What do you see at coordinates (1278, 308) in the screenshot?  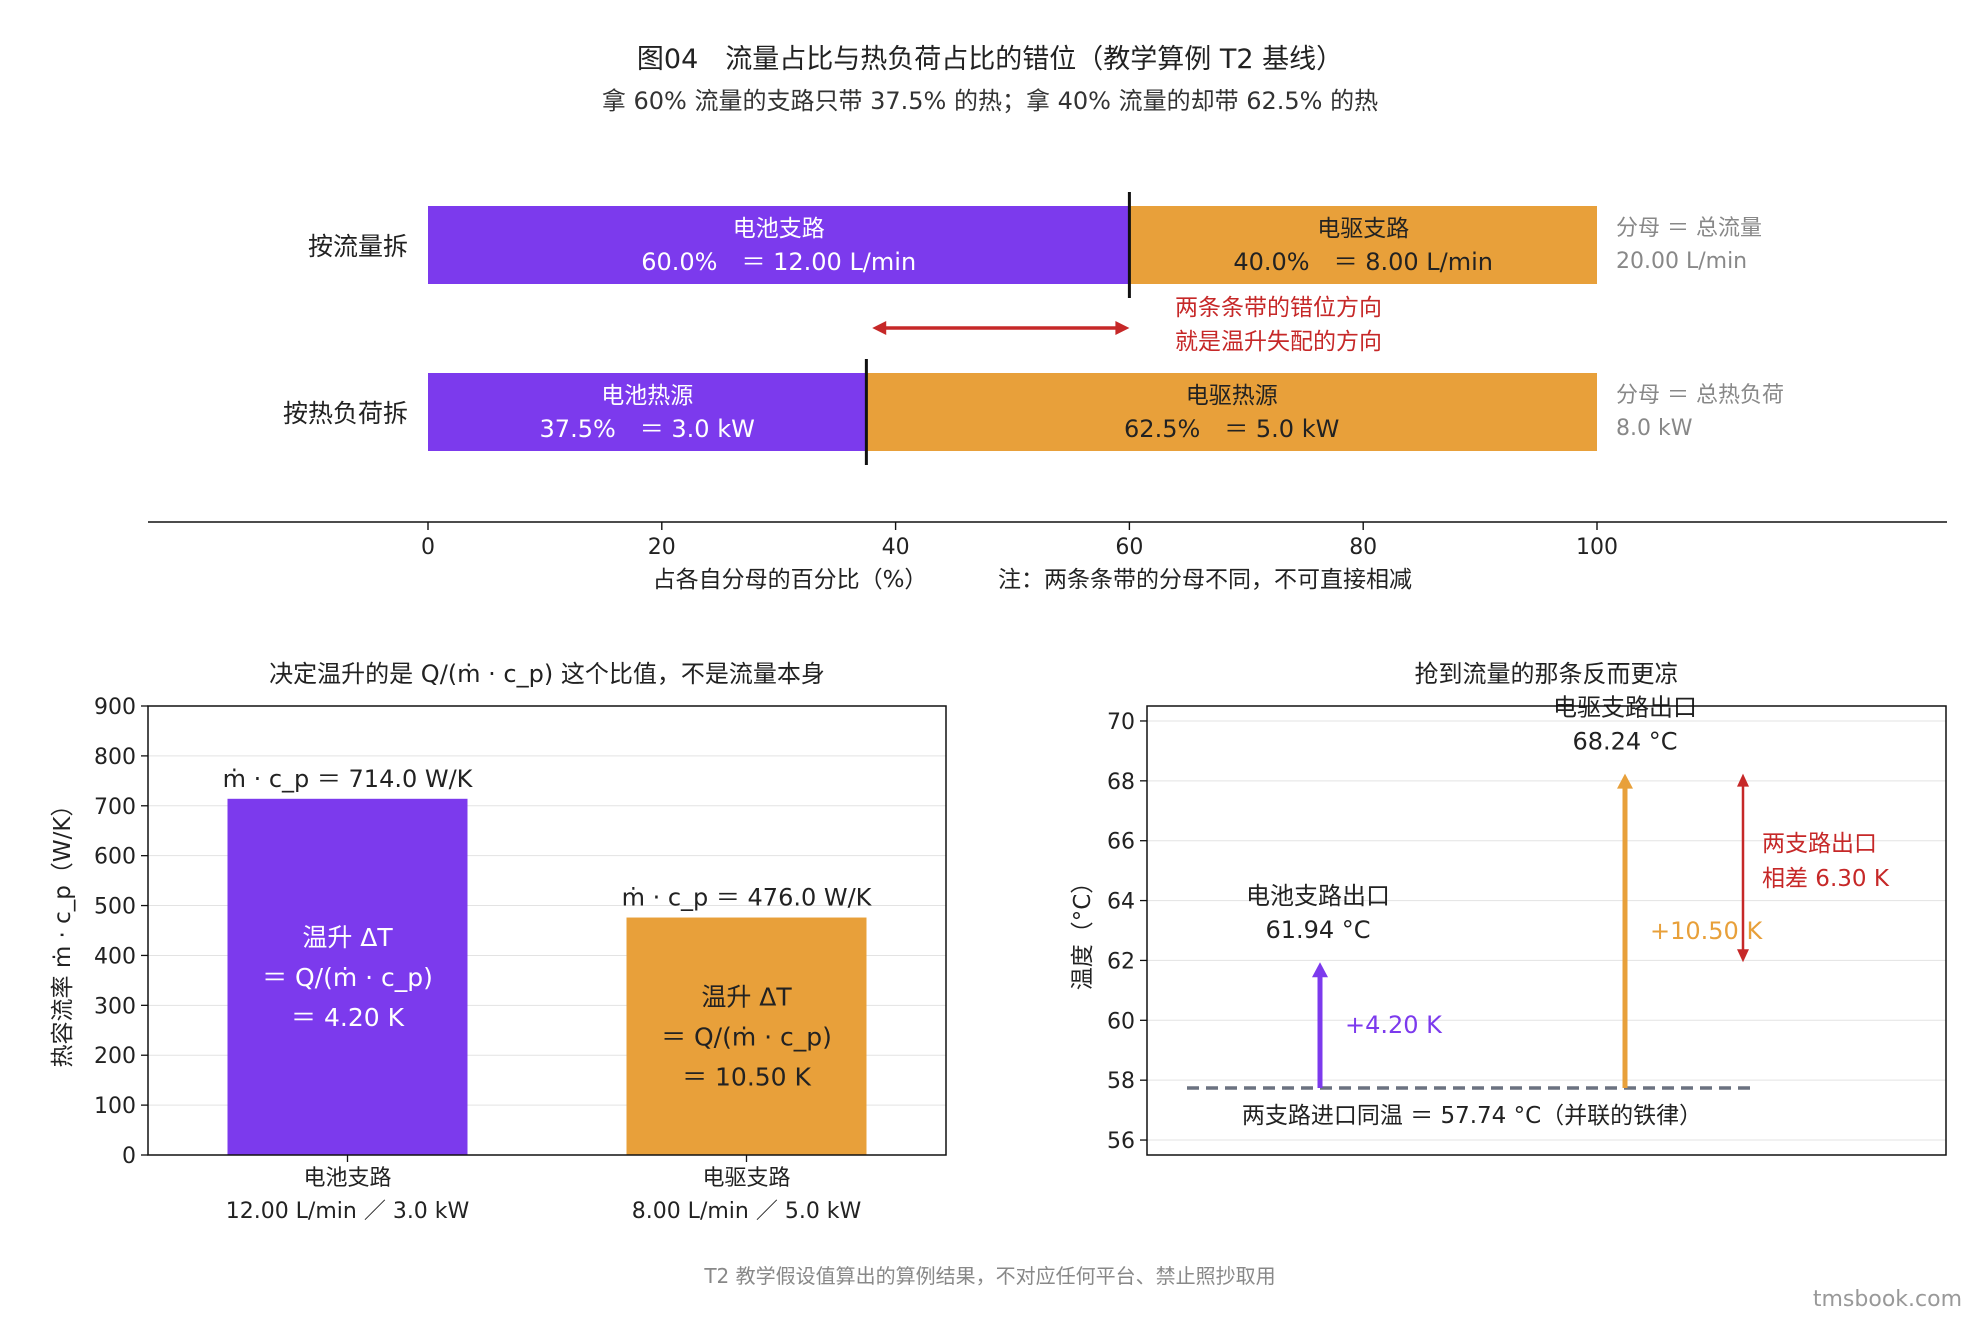 I see `mismatch-annotation: 两条条带的错位方向` at bounding box center [1278, 308].